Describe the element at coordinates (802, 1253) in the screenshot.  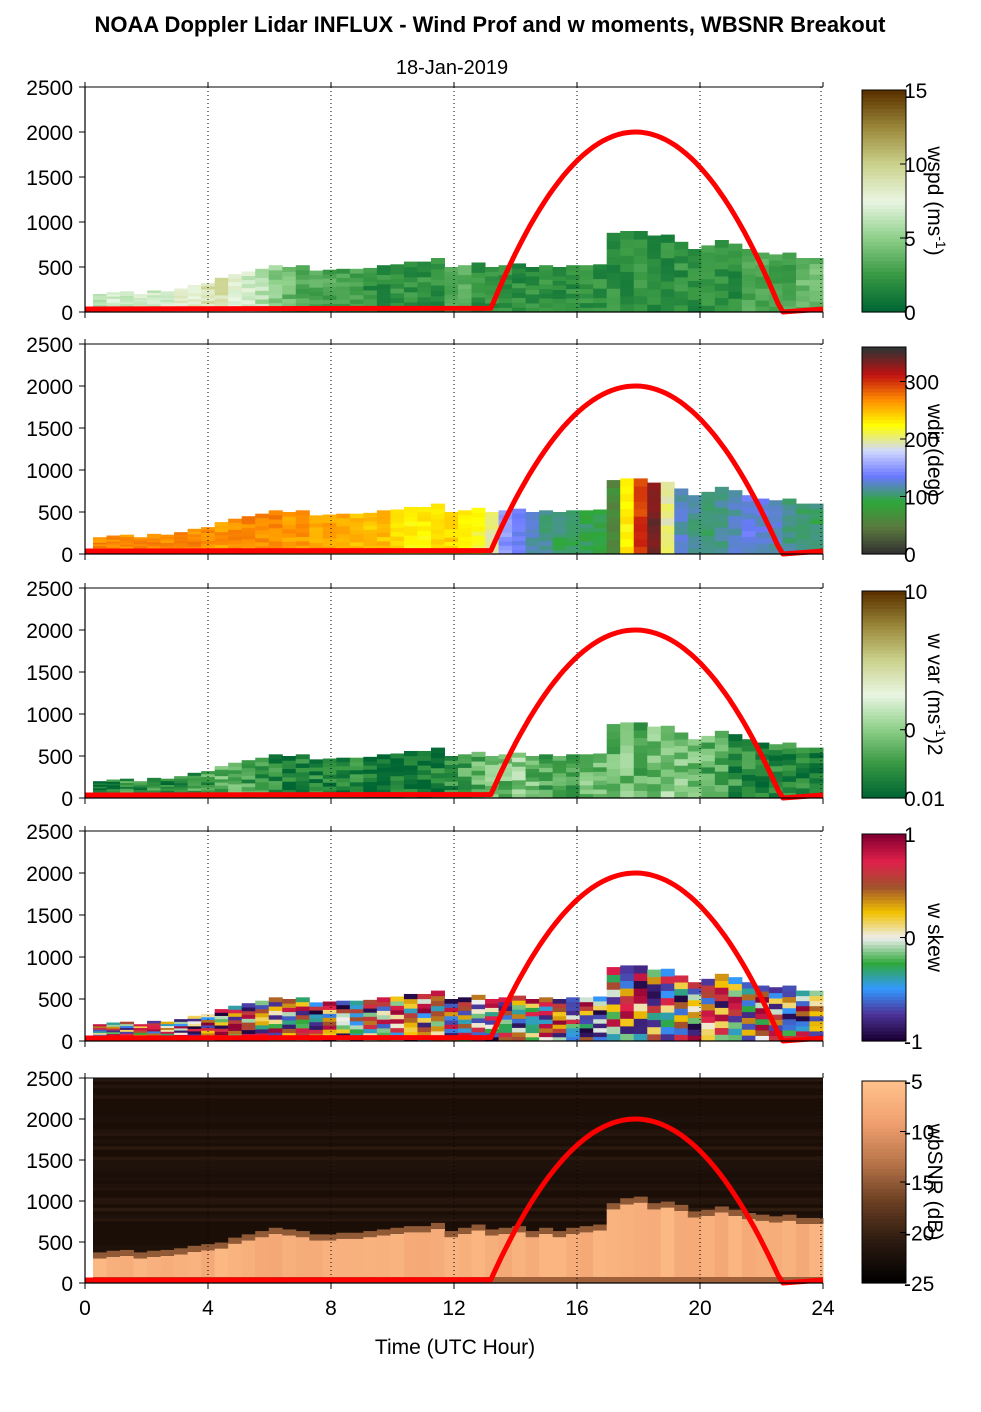
I see `snr-cell` at that location.